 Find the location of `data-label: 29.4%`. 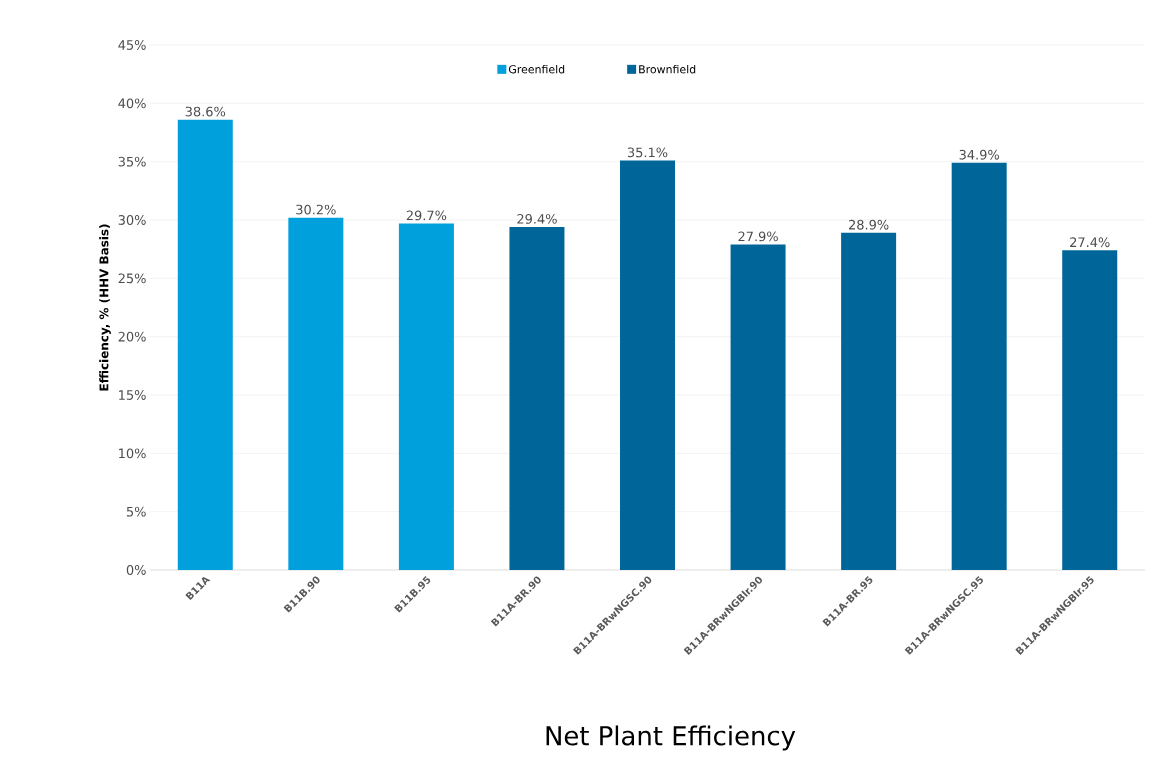

data-label: 29.4% is located at coordinates (537, 219).